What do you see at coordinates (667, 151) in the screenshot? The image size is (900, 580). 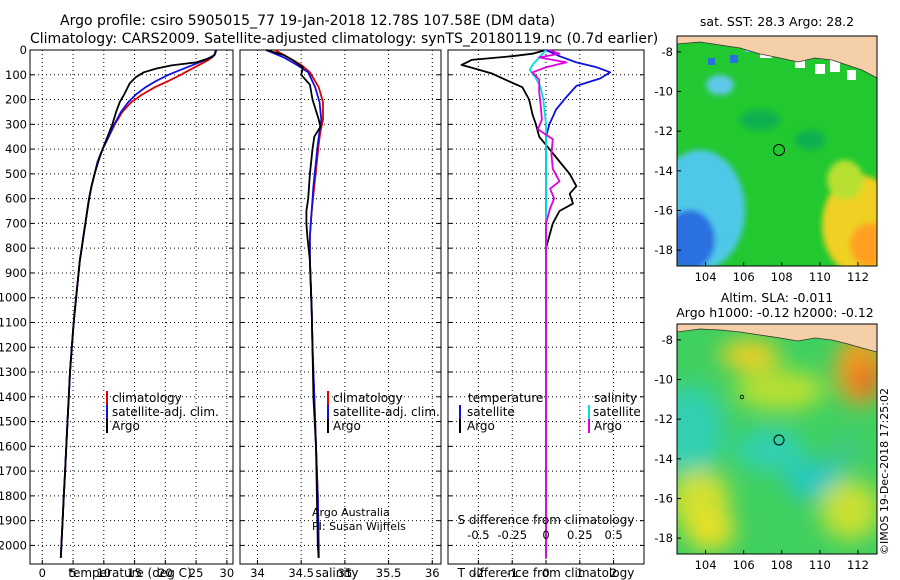 I see `sst-map-y-ticks: -8 -10 -12 -14 -16 -18` at bounding box center [667, 151].